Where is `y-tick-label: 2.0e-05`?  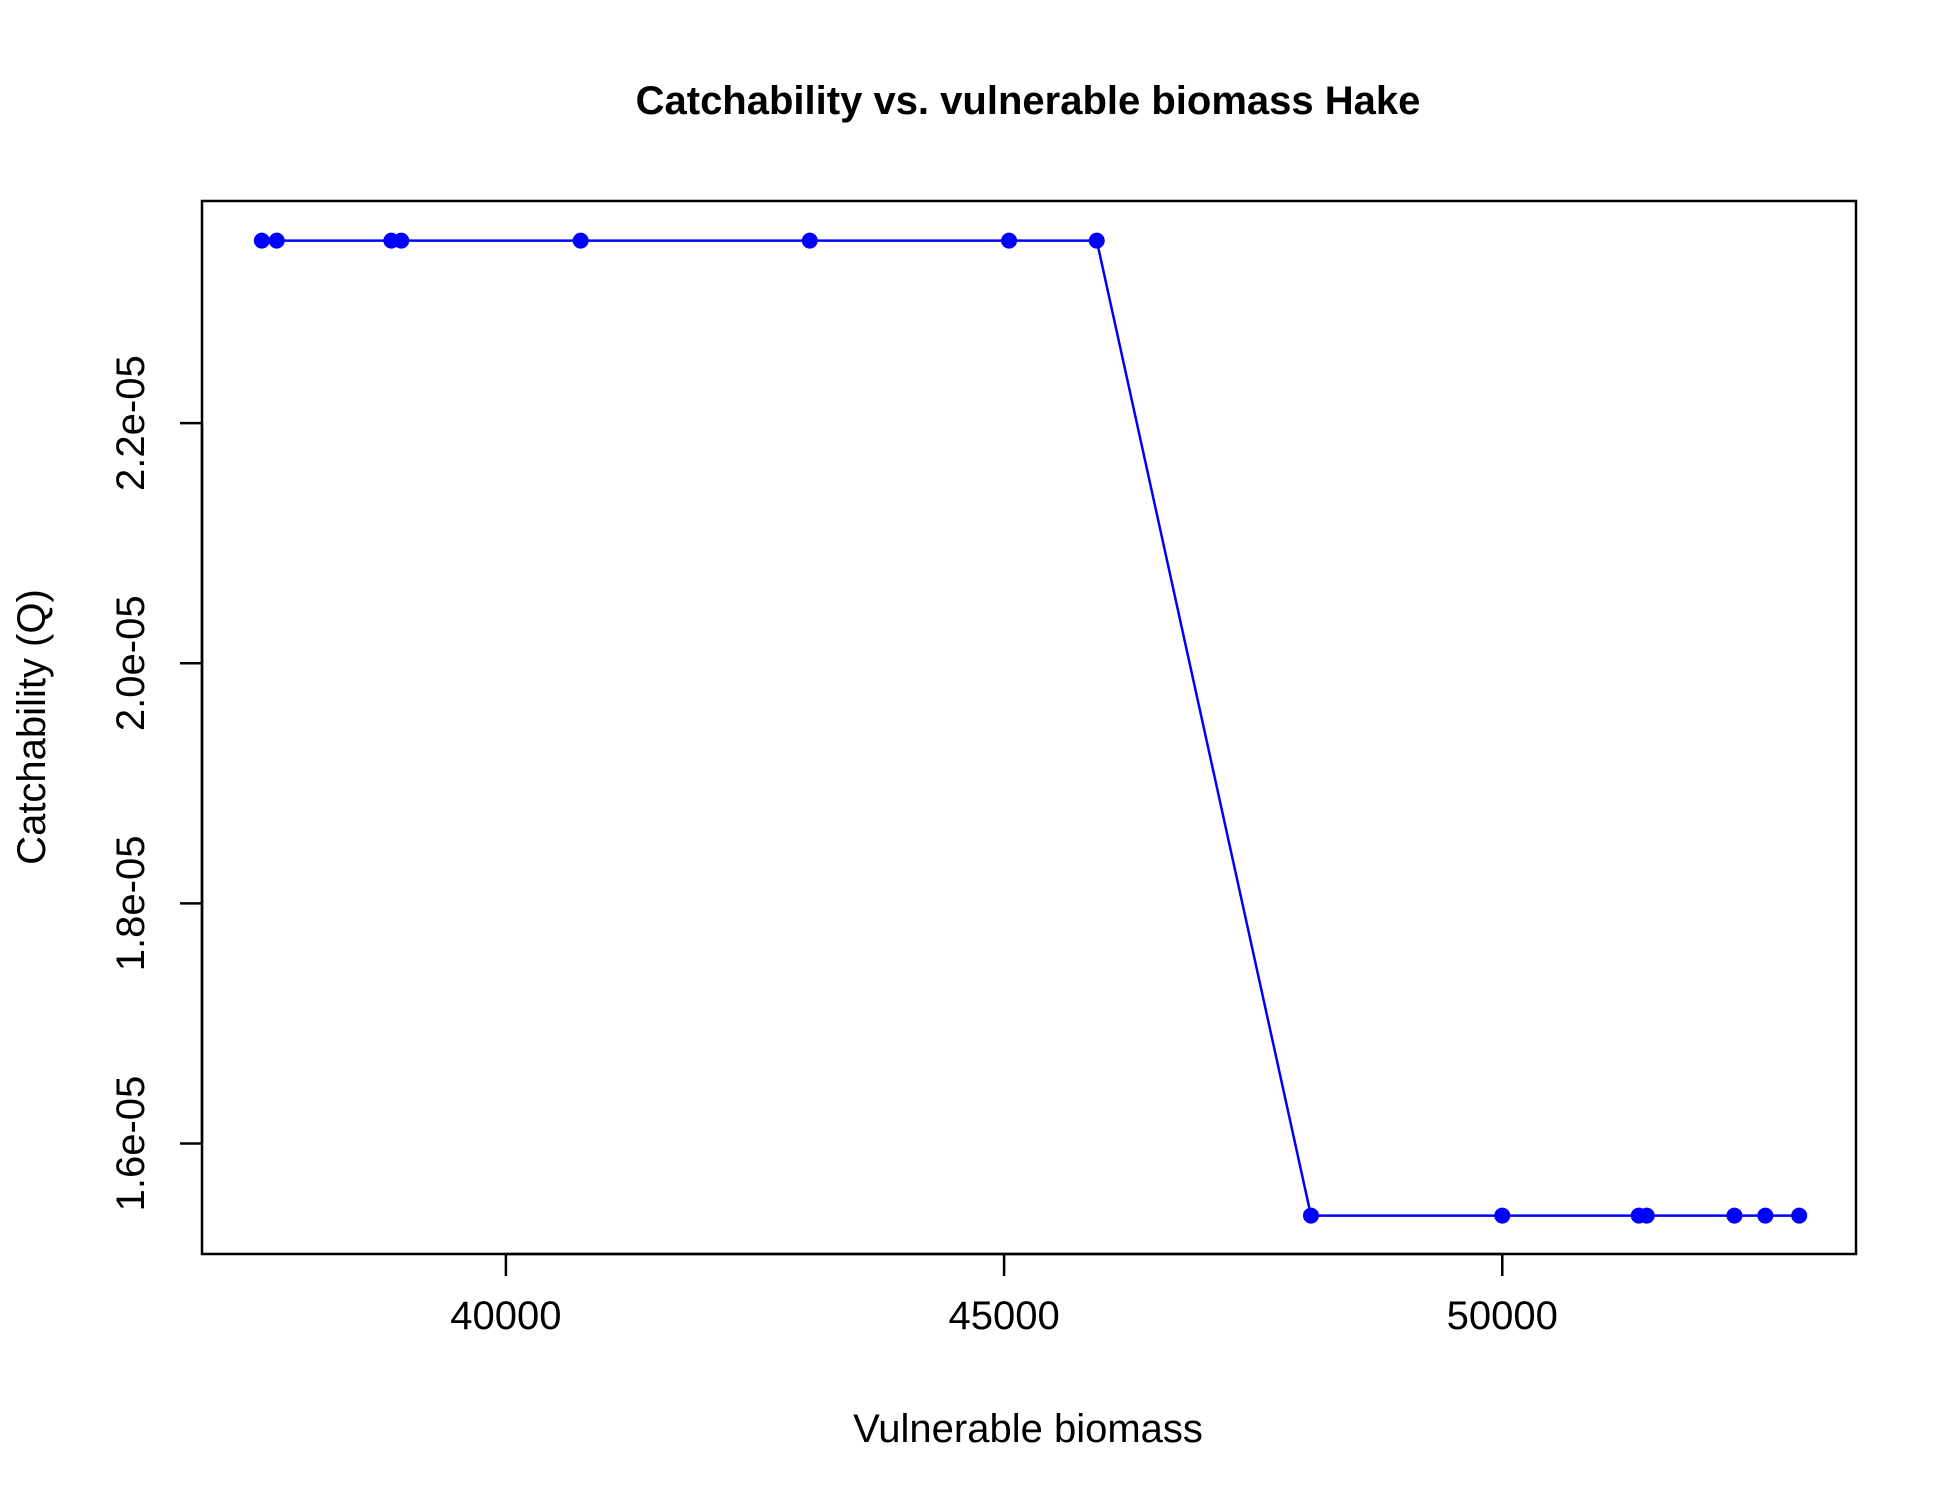
y-tick-label: 2.0e-05 is located at coordinates (131, 663).